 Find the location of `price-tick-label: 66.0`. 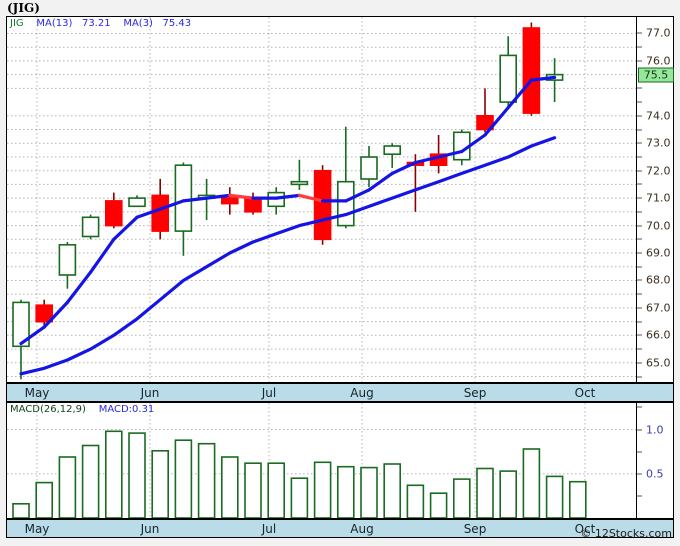

price-tick-label: 66.0 is located at coordinates (658, 335).